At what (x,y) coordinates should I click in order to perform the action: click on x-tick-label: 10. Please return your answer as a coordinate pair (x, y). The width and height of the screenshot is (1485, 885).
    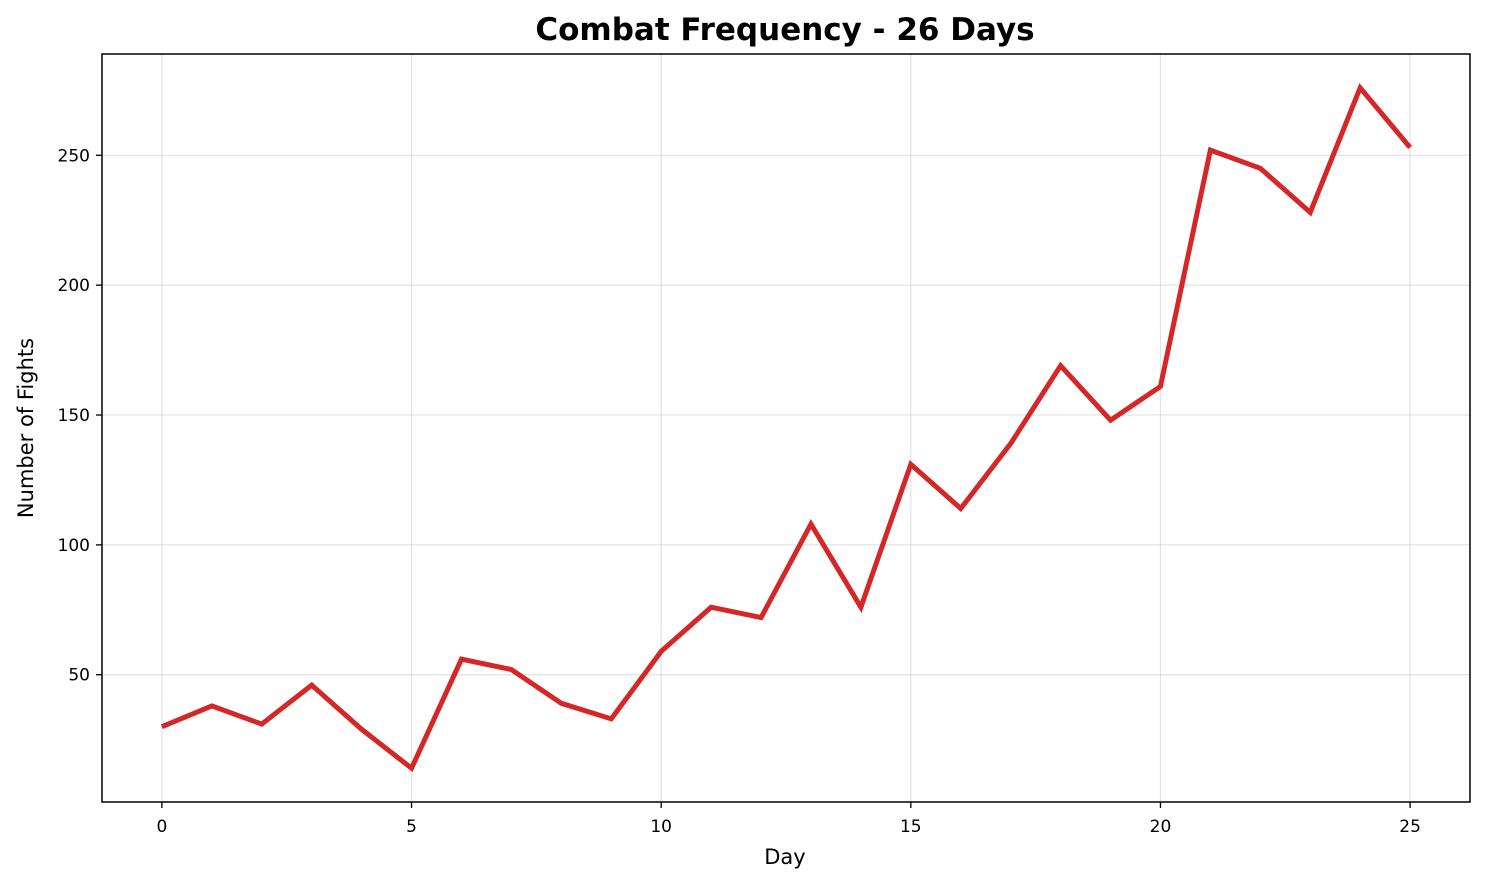
    Looking at the image, I should click on (661, 827).